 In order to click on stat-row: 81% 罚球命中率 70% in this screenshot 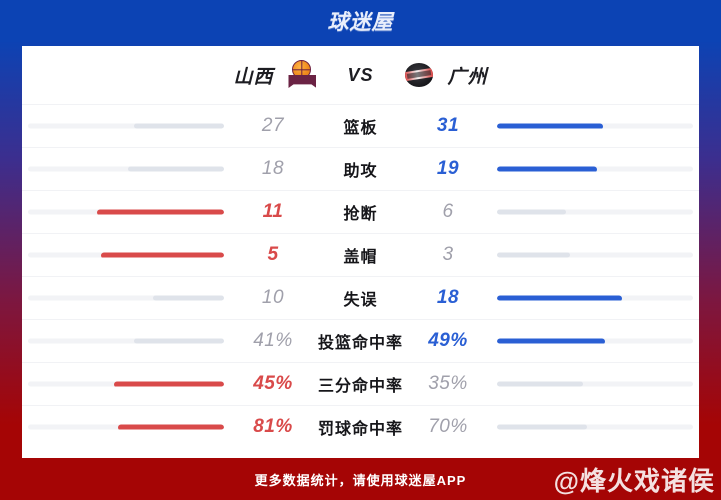, I will do `click(360, 426)`.